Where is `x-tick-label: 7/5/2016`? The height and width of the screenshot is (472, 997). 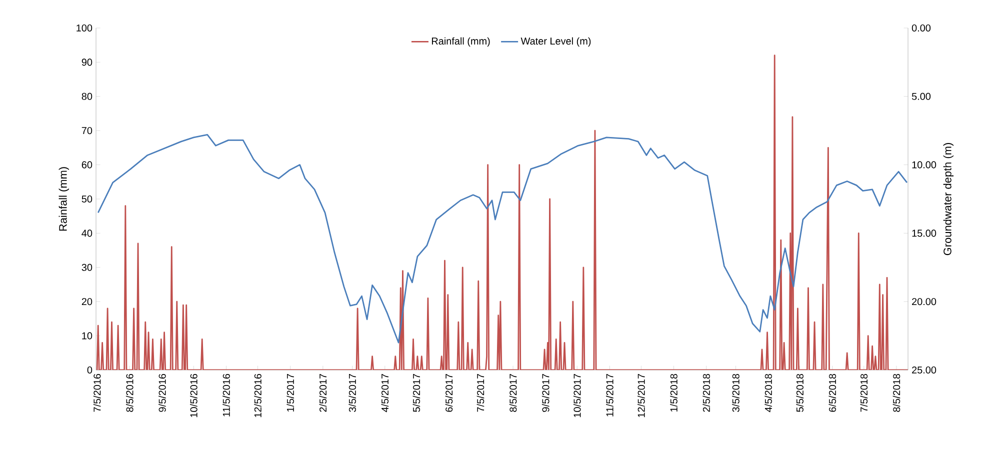
x-tick-label: 7/5/2016 is located at coordinates (97, 393).